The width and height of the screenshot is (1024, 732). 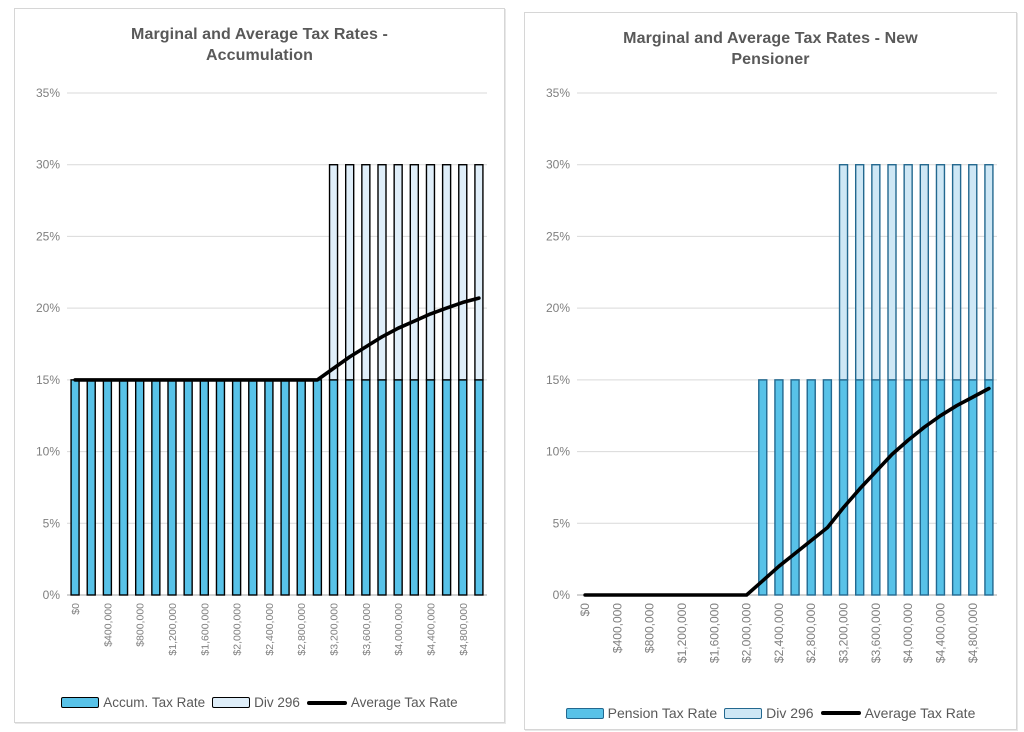 I want to click on legend-label: Average Tax Rate, so click(x=404, y=702).